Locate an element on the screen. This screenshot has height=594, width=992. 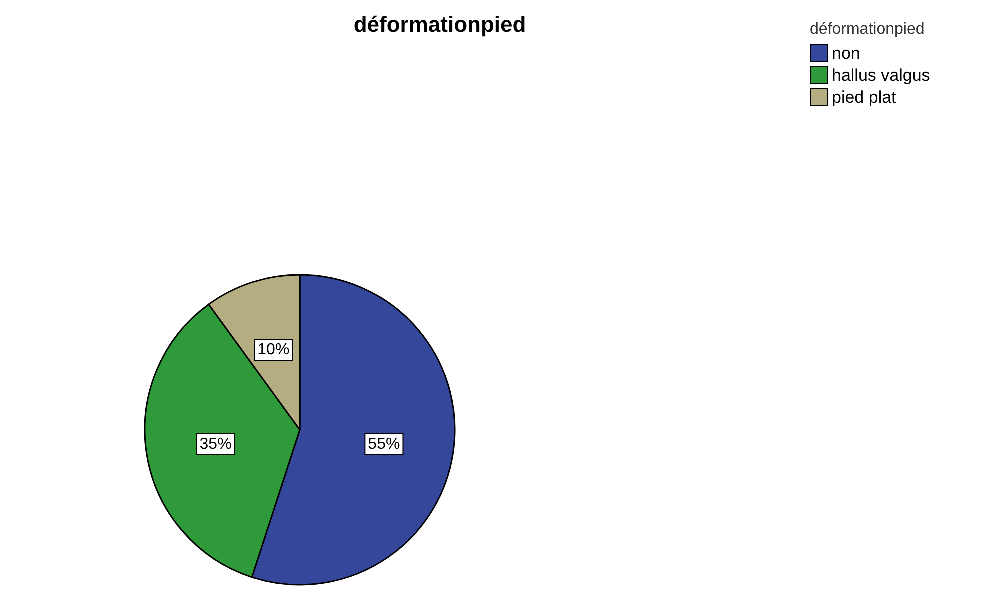
legend-label: non is located at coordinates (846, 53).